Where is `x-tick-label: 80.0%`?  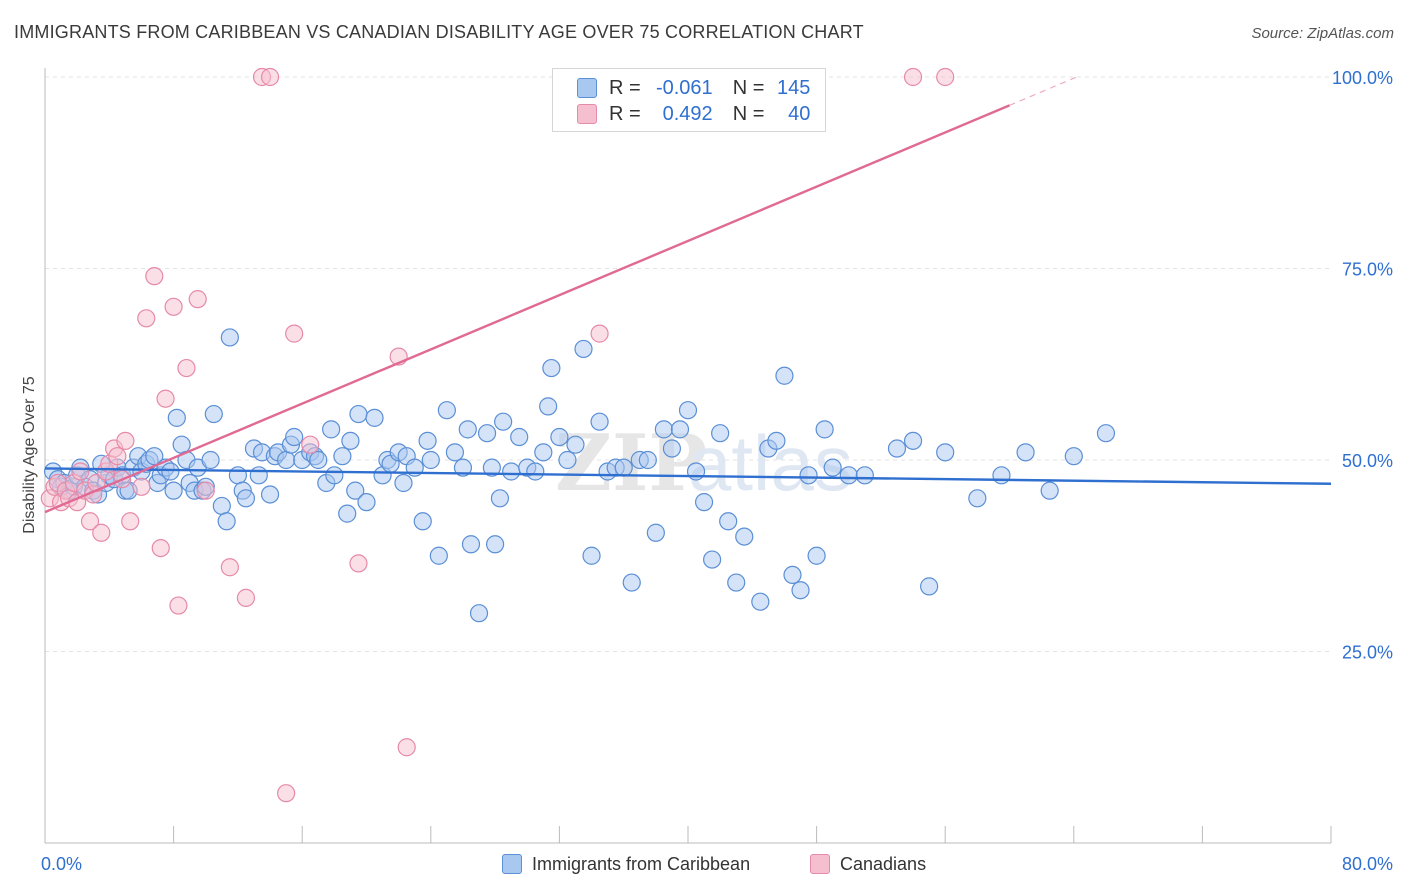 x-tick-label: 80.0% is located at coordinates (1367, 864).